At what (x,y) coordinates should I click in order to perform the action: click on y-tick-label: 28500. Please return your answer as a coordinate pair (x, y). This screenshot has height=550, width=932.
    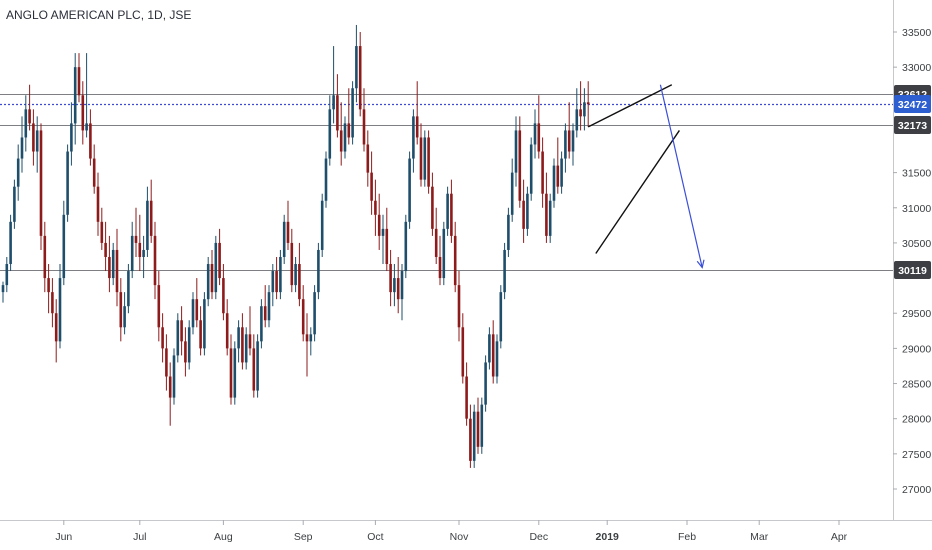
    Looking at the image, I should click on (916, 385).